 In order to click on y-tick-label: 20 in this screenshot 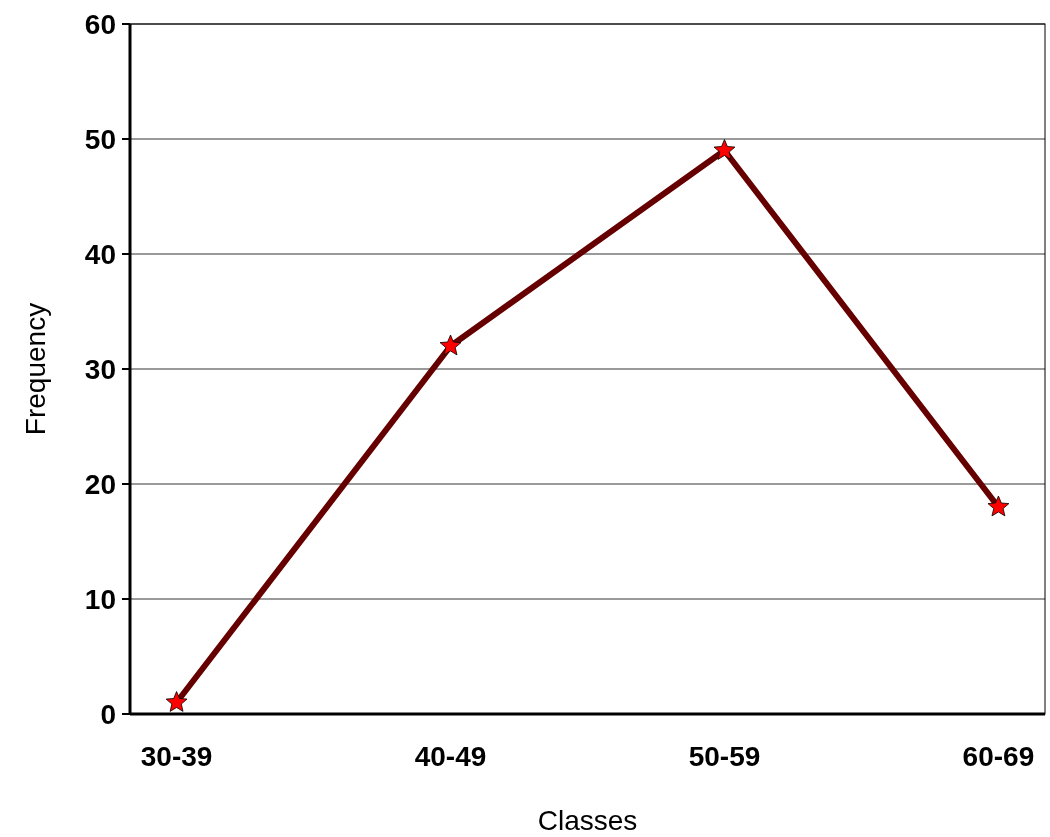, I will do `click(100, 484)`.